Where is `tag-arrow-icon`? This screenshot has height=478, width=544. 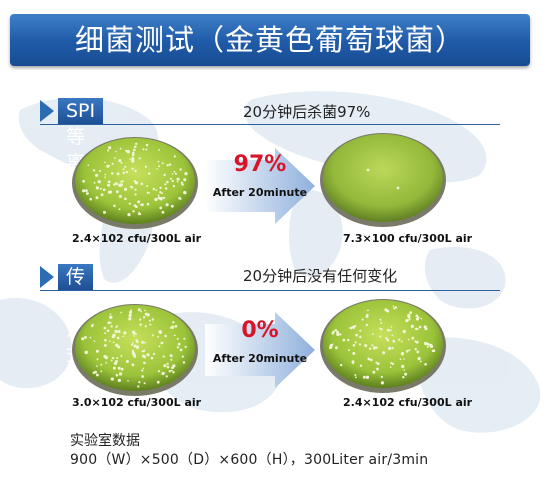
tag-arrow-icon is located at coordinates (47, 277).